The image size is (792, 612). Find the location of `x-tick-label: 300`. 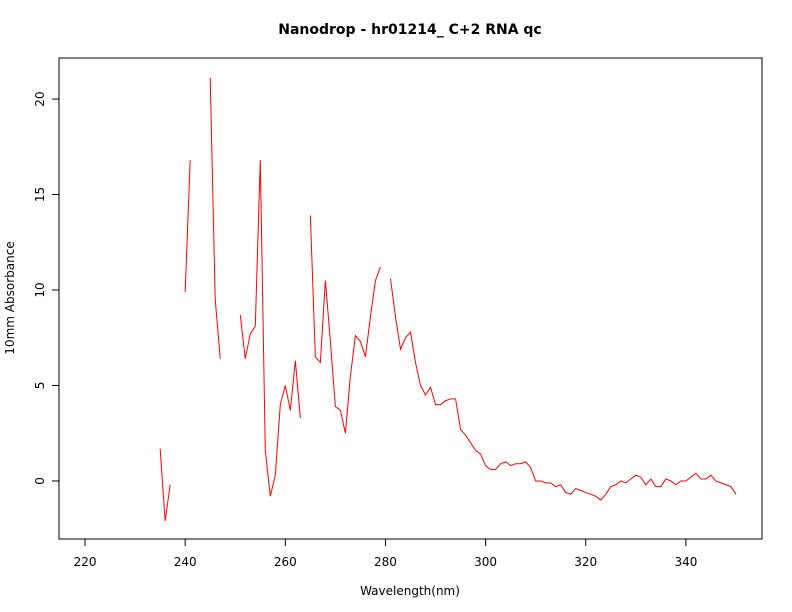

x-tick-label: 300 is located at coordinates (485, 562).